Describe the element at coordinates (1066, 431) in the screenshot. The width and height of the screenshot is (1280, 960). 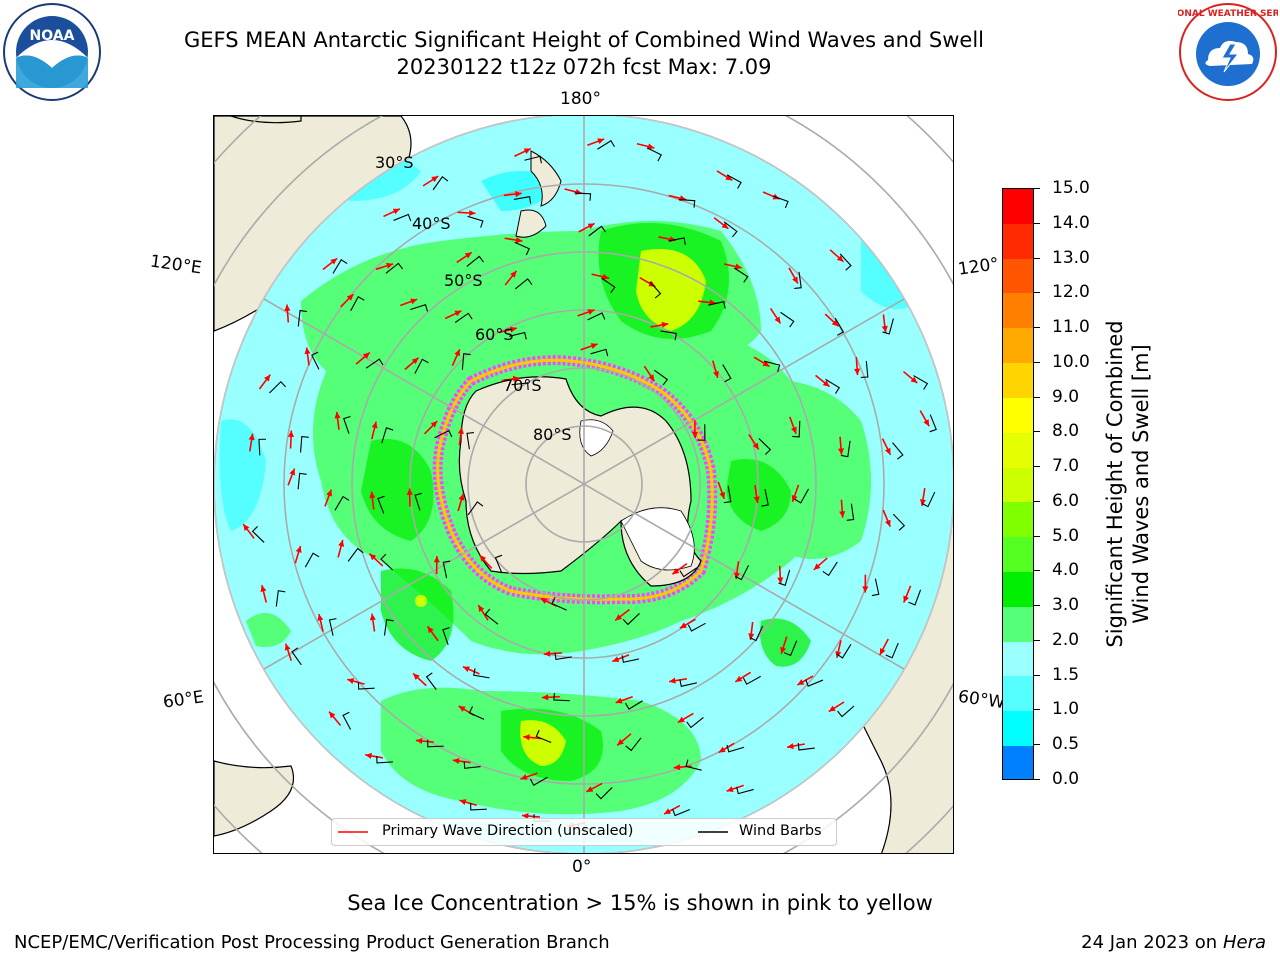
I see `colorbar-tick-label: 8.0` at that location.